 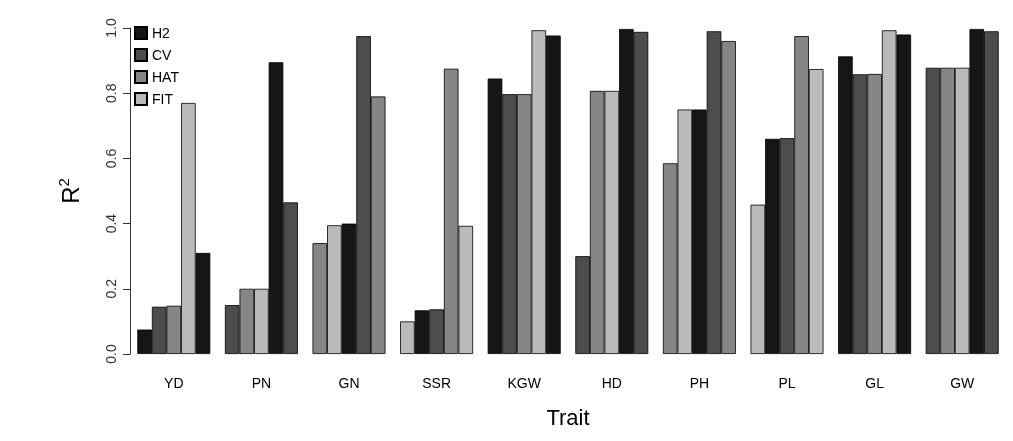 I want to click on legend-label: HAT, so click(x=166, y=77).